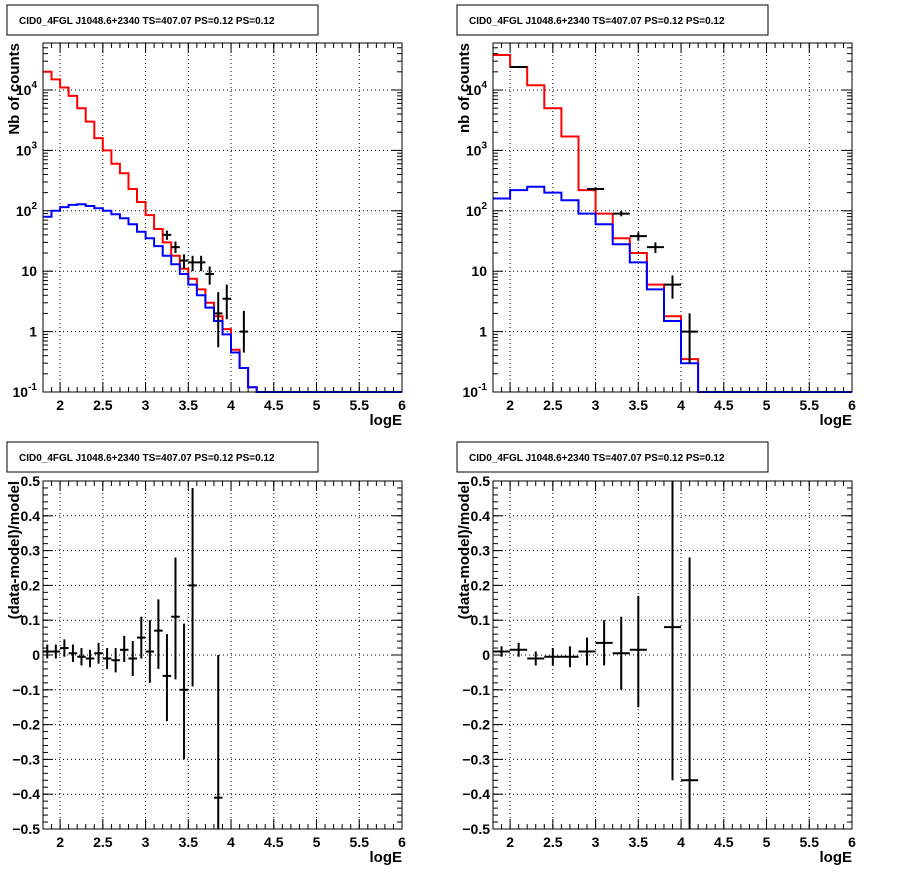 The width and height of the screenshot is (898, 875). What do you see at coordinates (476, 829) in the screenshot?
I see `y-tick-label: −0.5` at bounding box center [476, 829].